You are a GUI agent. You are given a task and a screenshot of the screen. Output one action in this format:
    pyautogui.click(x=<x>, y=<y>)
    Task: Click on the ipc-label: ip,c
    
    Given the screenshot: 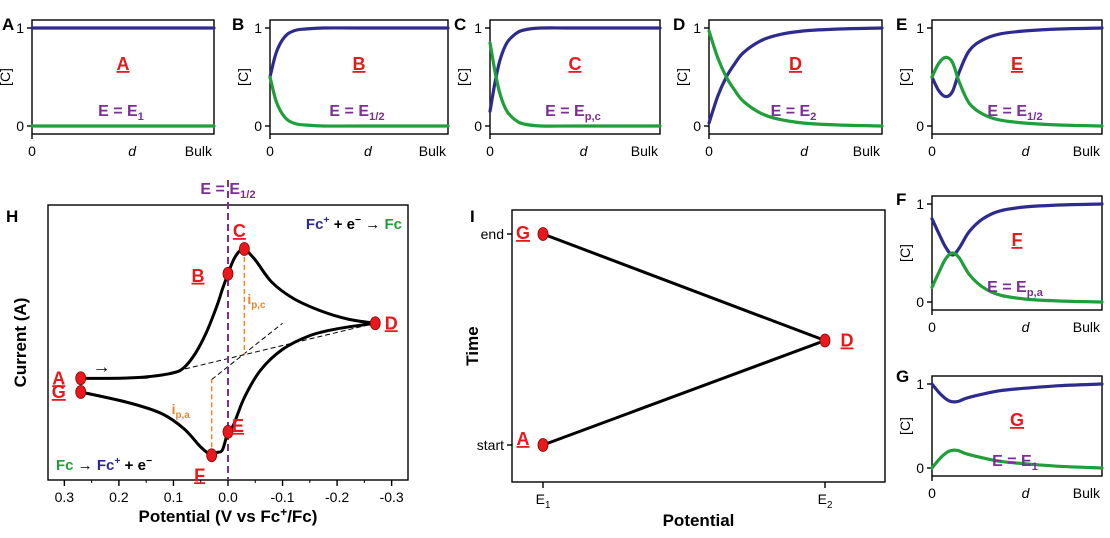 What is the action you would take?
    pyautogui.click(x=256, y=301)
    